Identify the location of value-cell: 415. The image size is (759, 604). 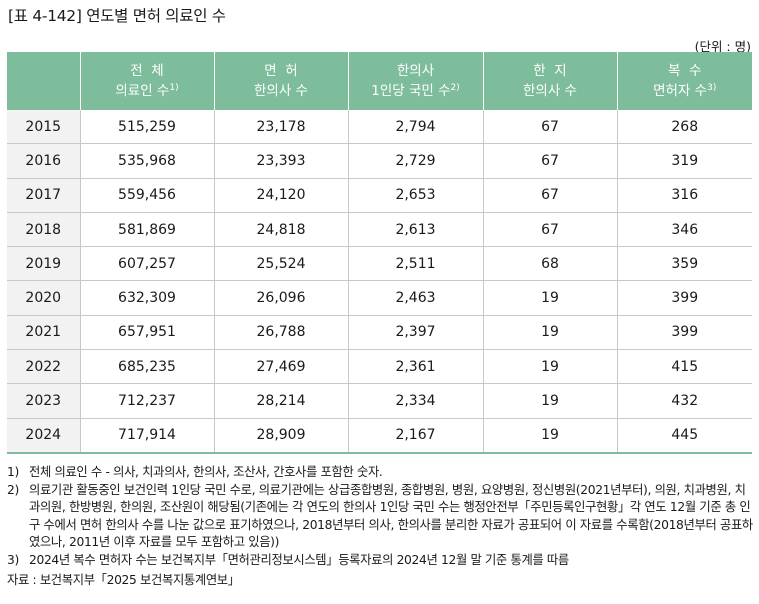
(684, 367).